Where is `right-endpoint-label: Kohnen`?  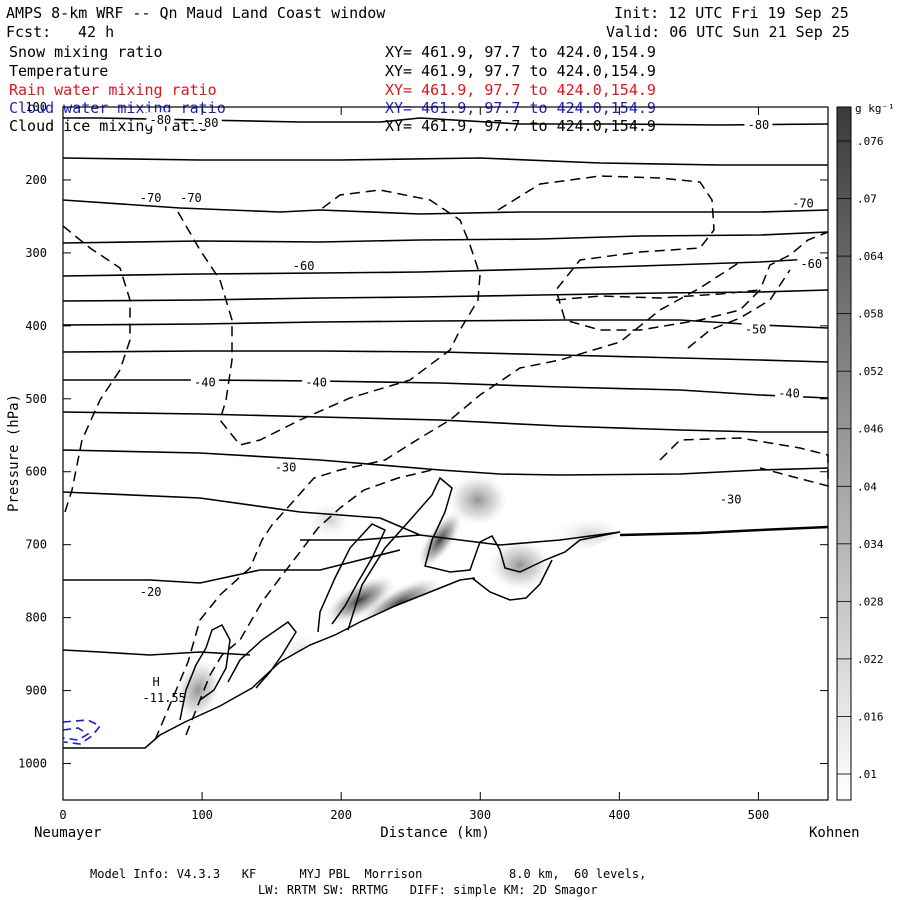 right-endpoint-label: Kohnen is located at coordinates (834, 833).